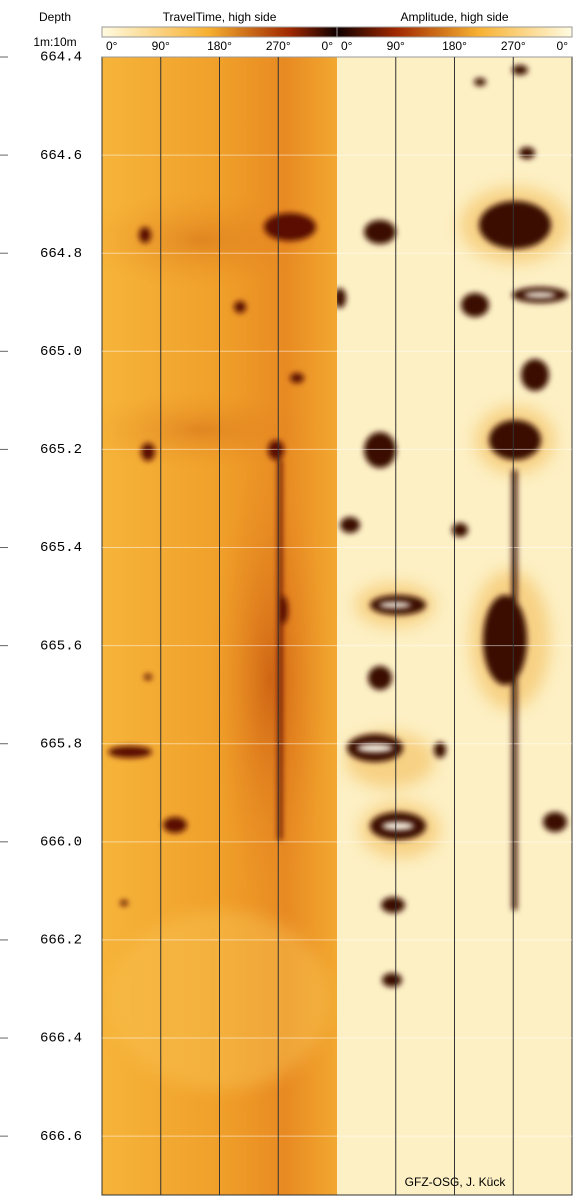 This screenshot has height=1200, width=575. What do you see at coordinates (61, 156) in the screenshot?
I see `y-tick-label: 664.6` at bounding box center [61, 156].